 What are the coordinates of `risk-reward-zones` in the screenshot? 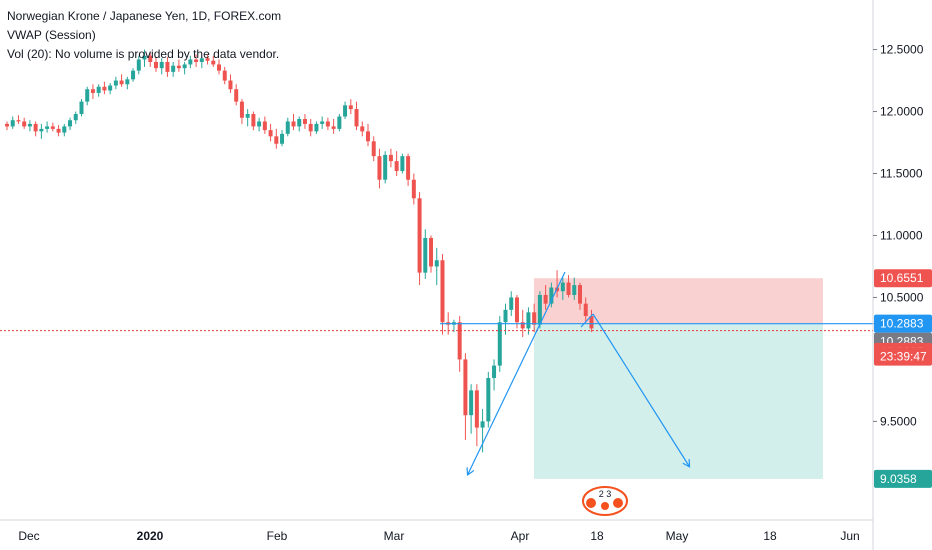 It's located at (678, 378).